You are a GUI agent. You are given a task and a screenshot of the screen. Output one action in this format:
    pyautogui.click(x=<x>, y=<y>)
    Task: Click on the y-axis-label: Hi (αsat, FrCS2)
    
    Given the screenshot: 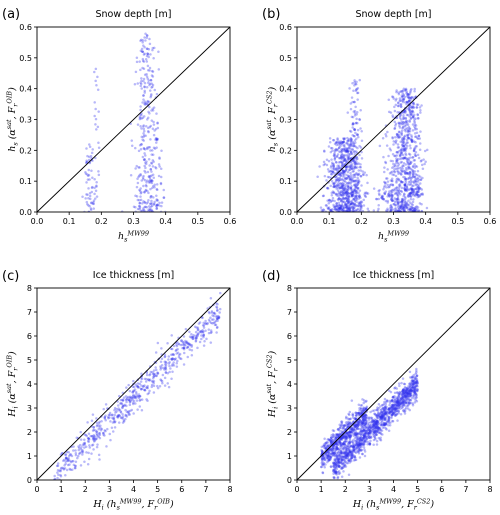 What is the action you would take?
    pyautogui.click(x=272, y=385)
    